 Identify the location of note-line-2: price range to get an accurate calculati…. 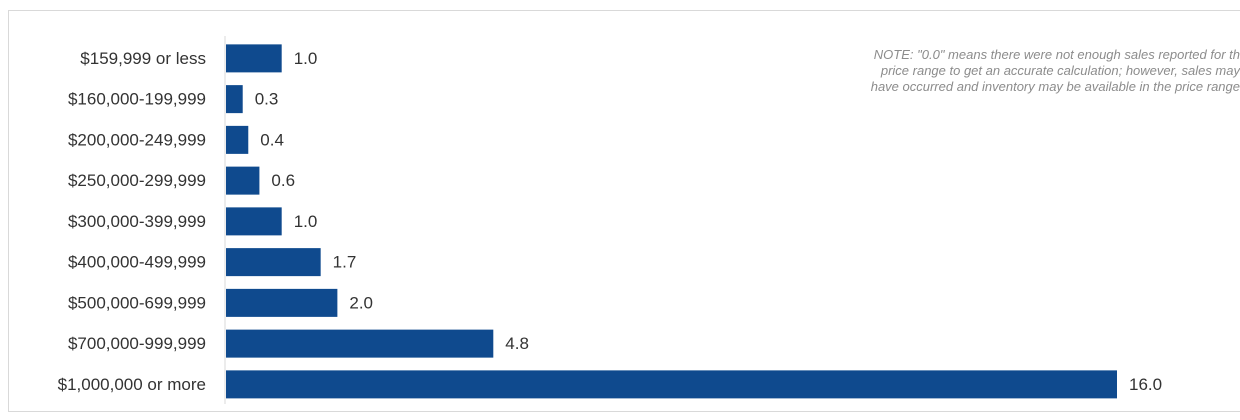
(1060, 70).